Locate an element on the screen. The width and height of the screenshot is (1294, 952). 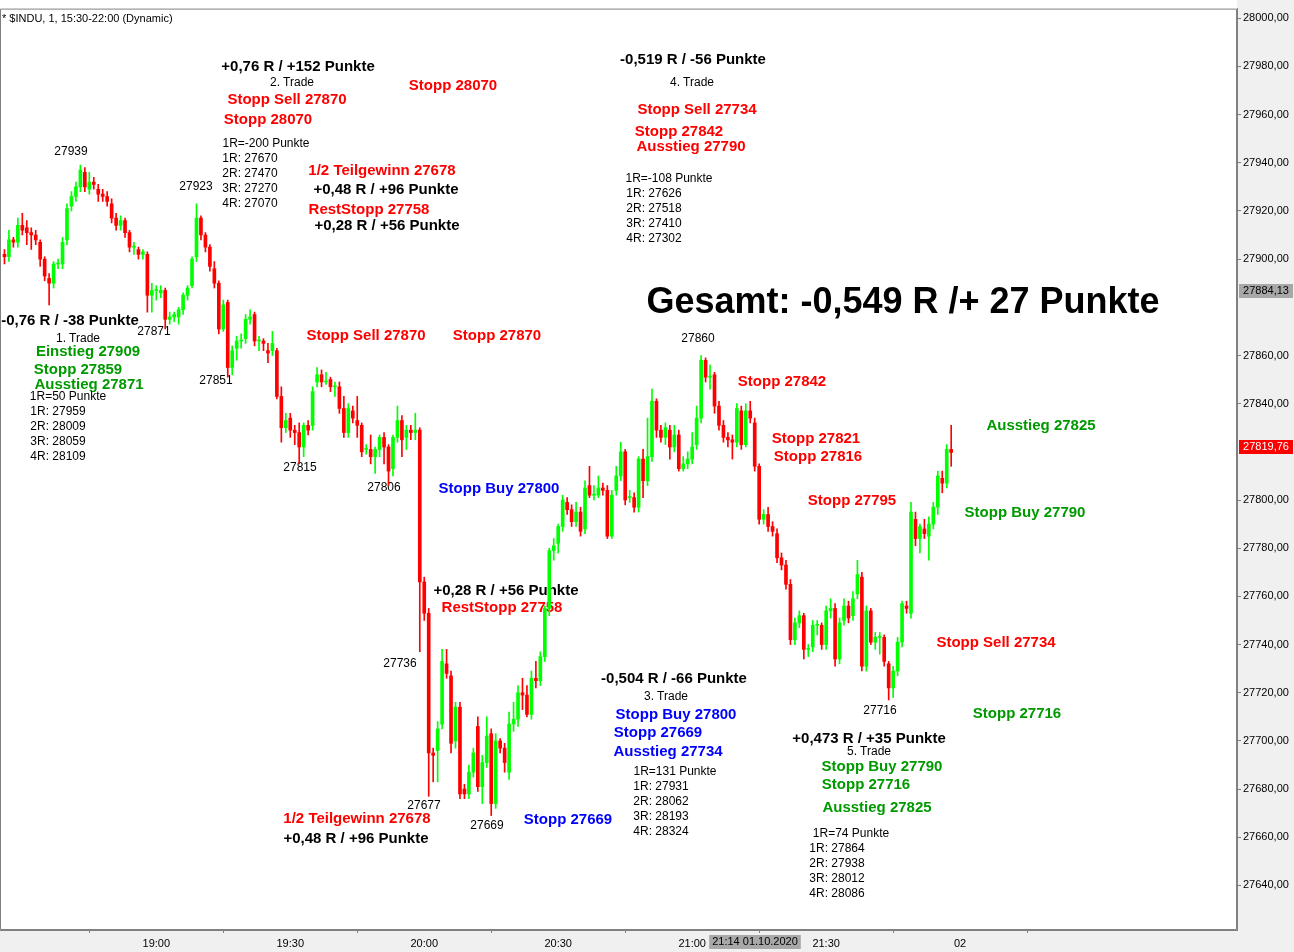
annotation: 27815 is located at coordinates (300, 467).